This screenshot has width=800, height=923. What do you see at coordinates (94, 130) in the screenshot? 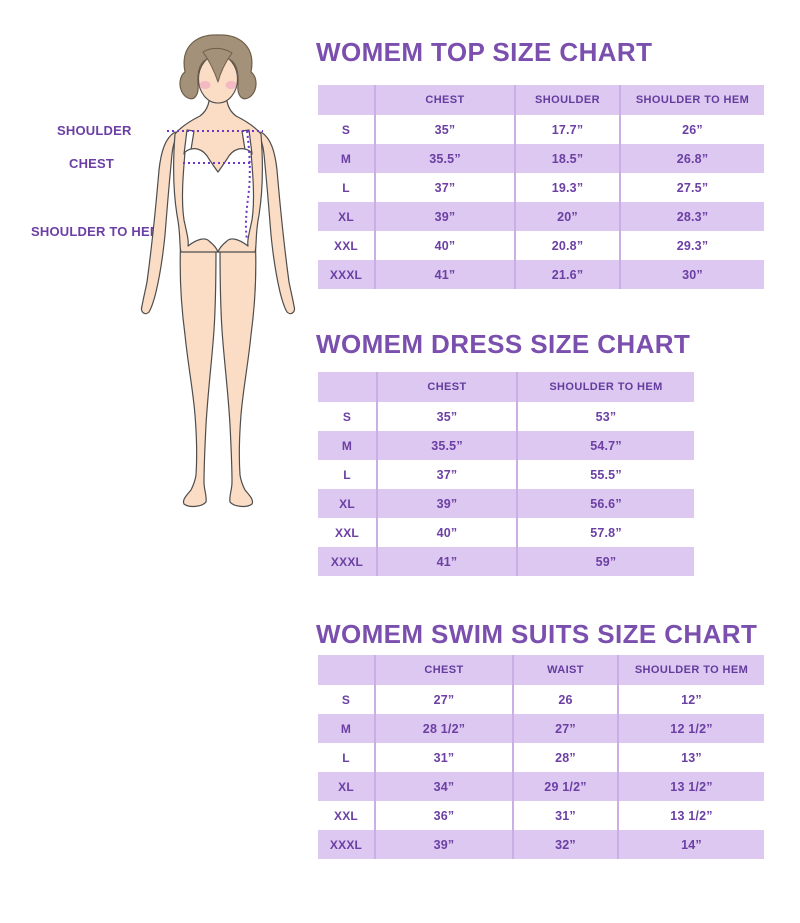
I see `shoulder-label: SHOULDER` at bounding box center [94, 130].